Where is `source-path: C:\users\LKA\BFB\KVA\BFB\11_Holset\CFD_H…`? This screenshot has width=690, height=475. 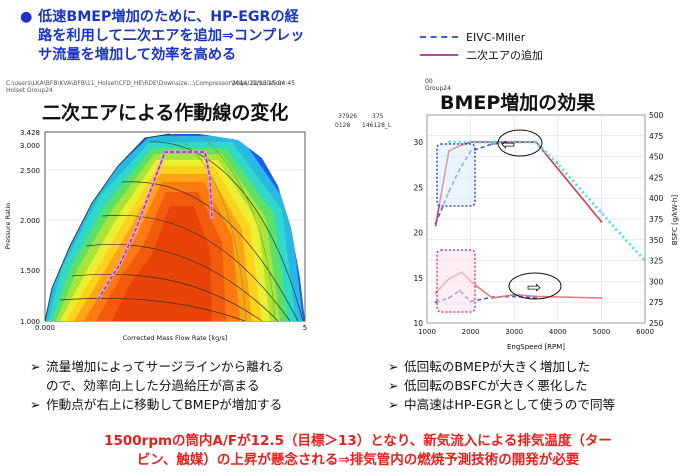
source-path: C:\users\LKA\BFB\KVA\BFB\11_Holset\CFD_H… is located at coordinates (145, 83).